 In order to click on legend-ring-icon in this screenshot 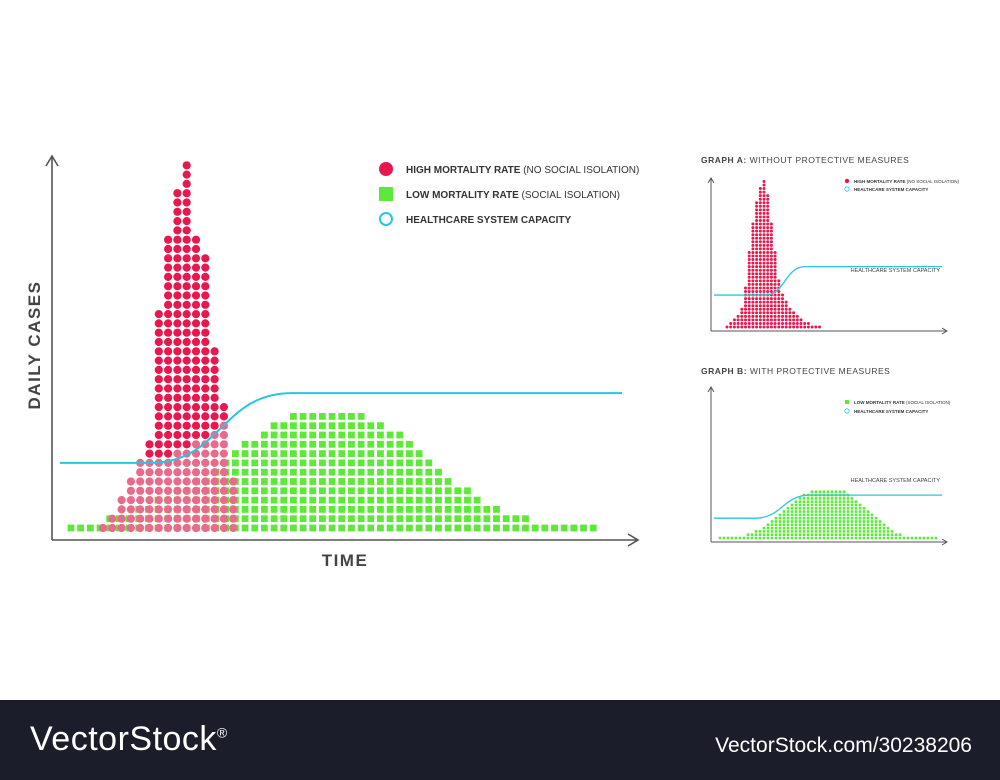, I will do `click(847, 189)`.